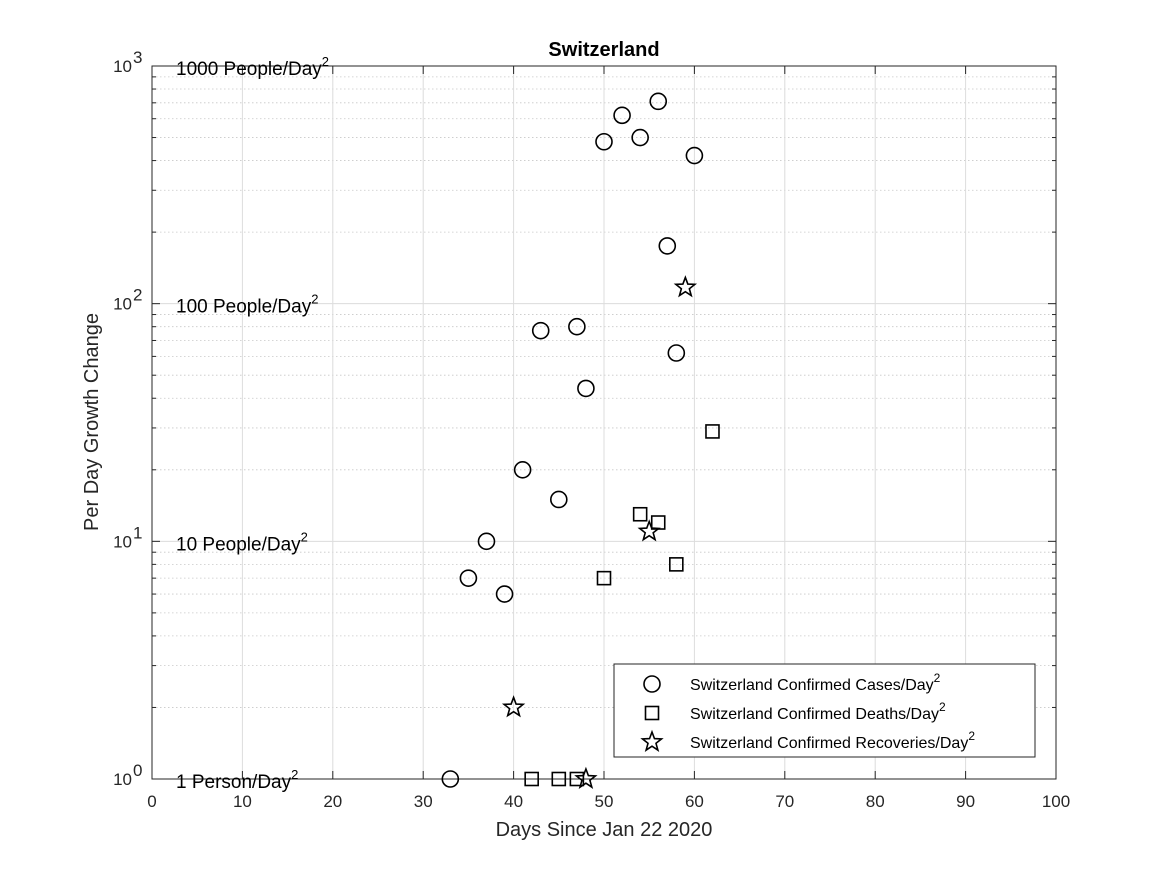 The height and width of the screenshot is (875, 1167). Describe the element at coordinates (1056, 801) in the screenshot. I see `x-tick-label: 100` at that location.